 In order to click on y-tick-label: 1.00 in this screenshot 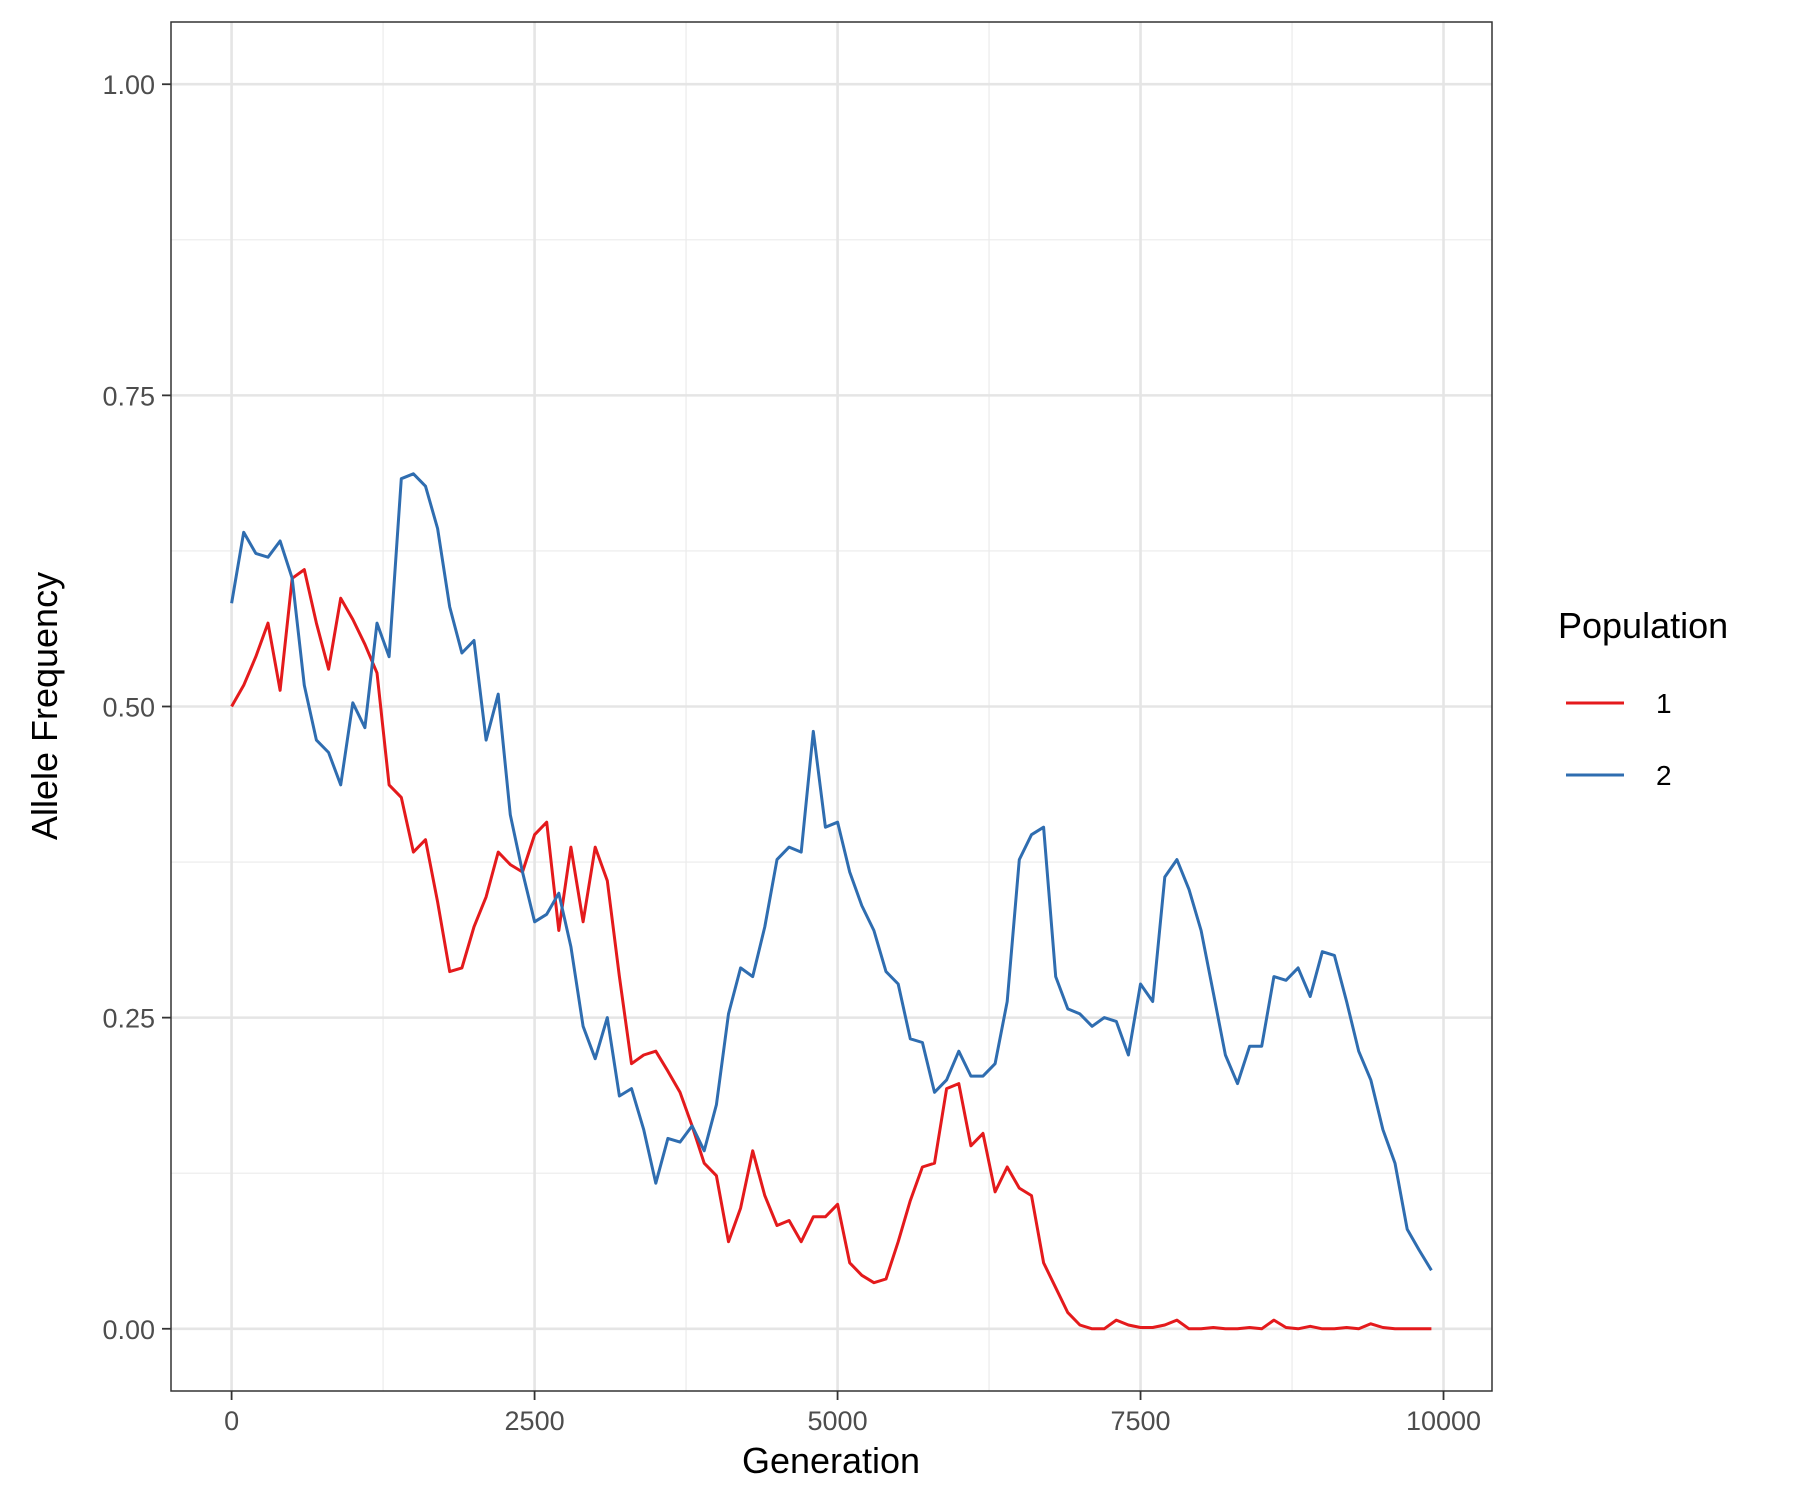, I will do `click(128, 85)`.